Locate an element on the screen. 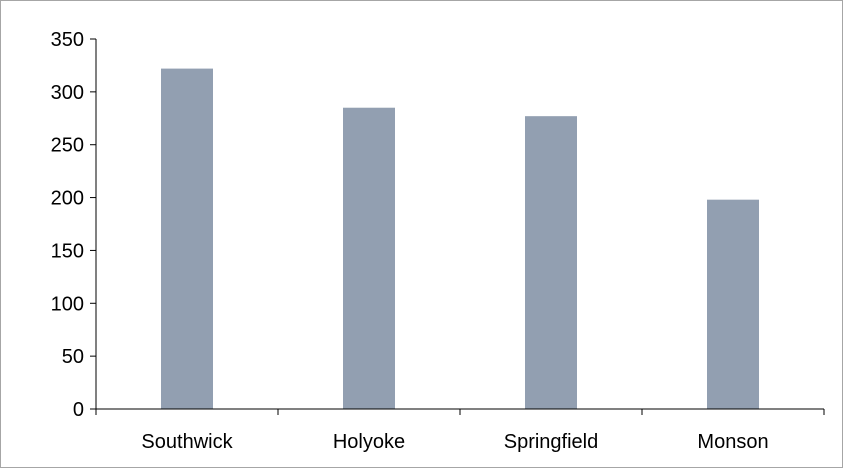 The height and width of the screenshot is (468, 843). y-tick-label: 50 is located at coordinates (73, 357).